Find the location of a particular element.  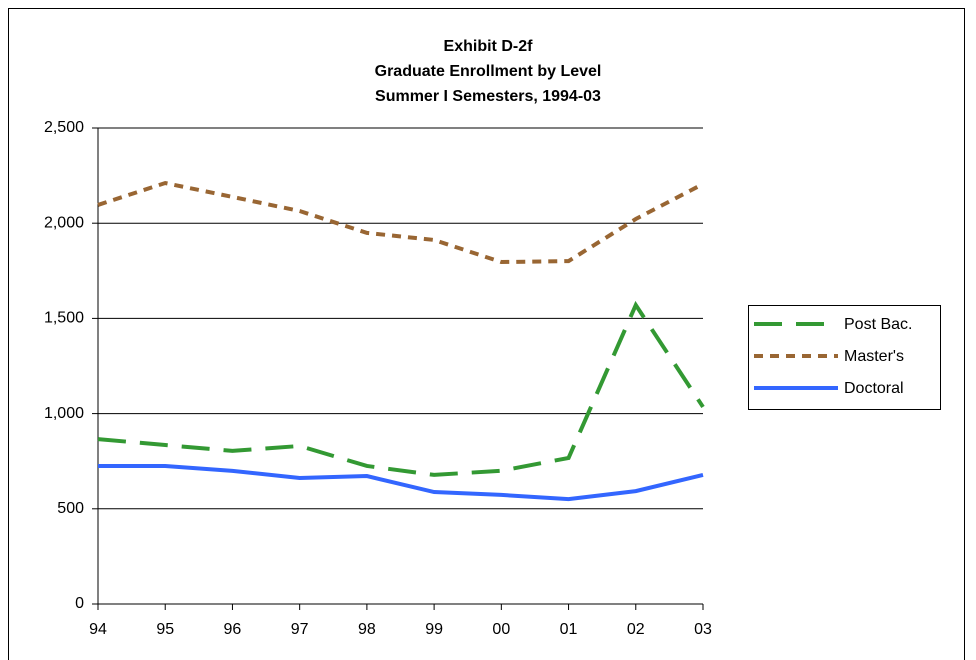

x-tick-label: 98 is located at coordinates (367, 629).